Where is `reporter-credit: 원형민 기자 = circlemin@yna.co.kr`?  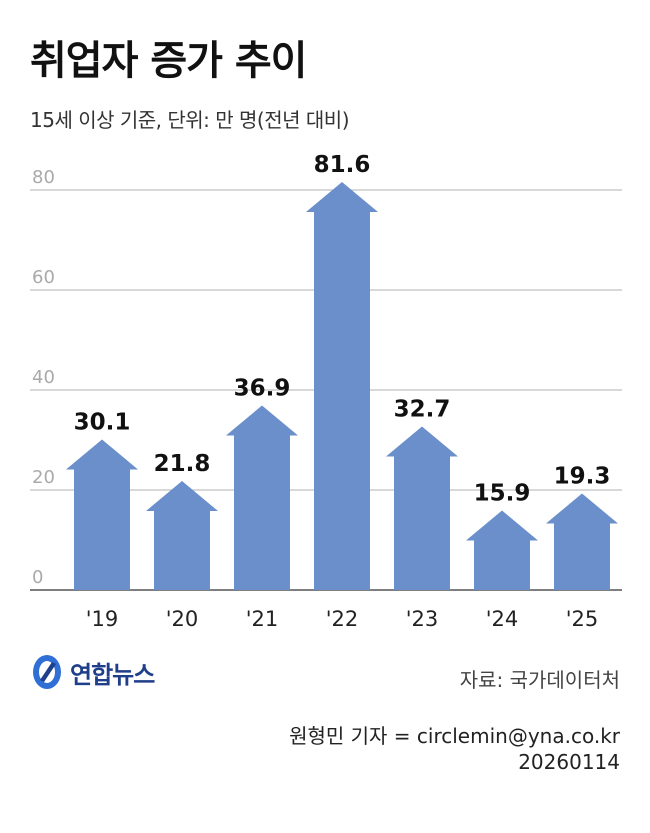 reporter-credit: 원형민 기자 = circlemin@yna.co.kr is located at coordinates (454, 736).